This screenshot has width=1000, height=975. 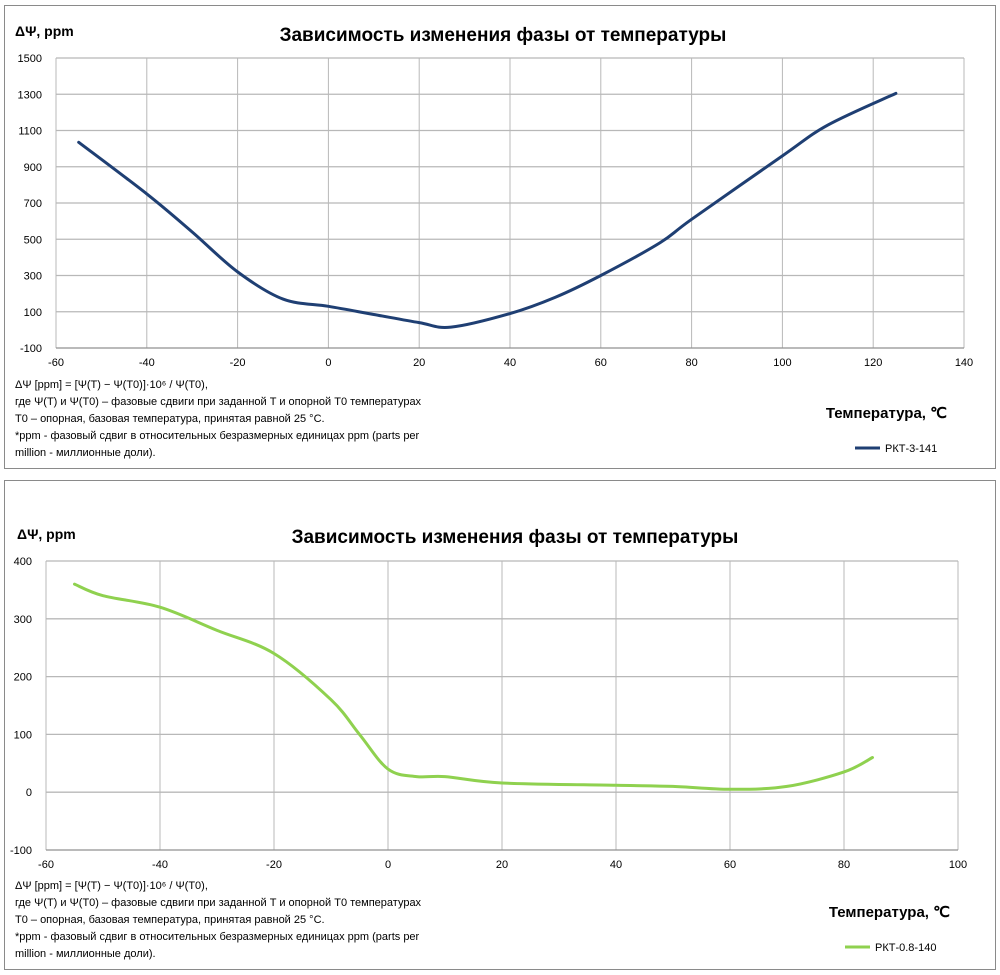 What do you see at coordinates (964, 363) in the screenshot?
I see `x-tick-label: 140` at bounding box center [964, 363].